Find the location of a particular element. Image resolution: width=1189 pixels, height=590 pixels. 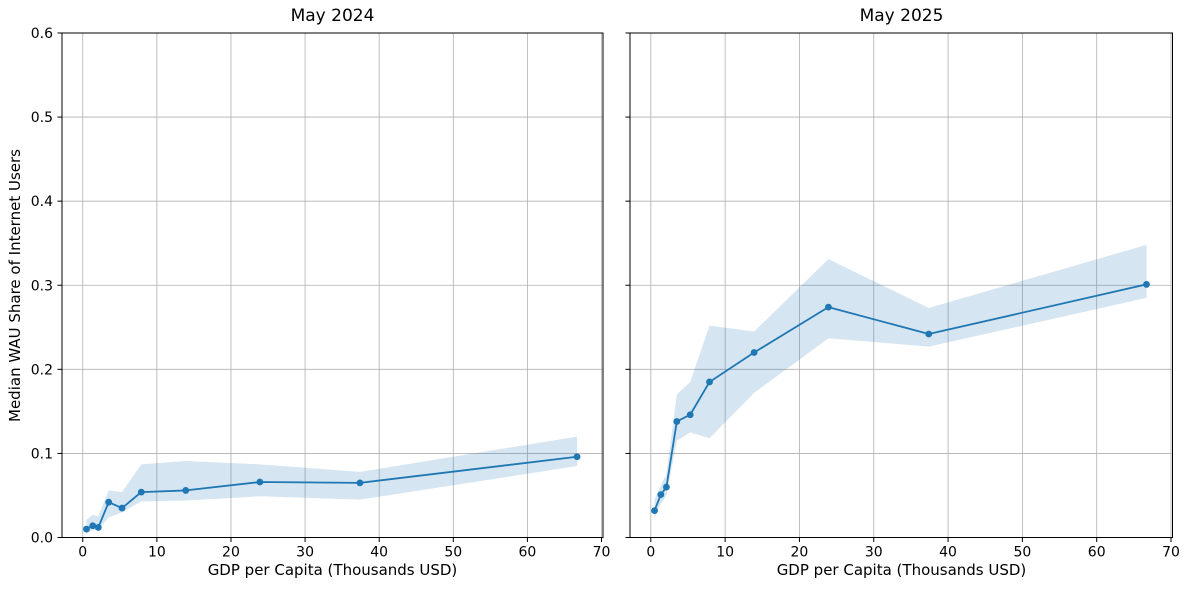

confidence-band is located at coordinates (332, 485).